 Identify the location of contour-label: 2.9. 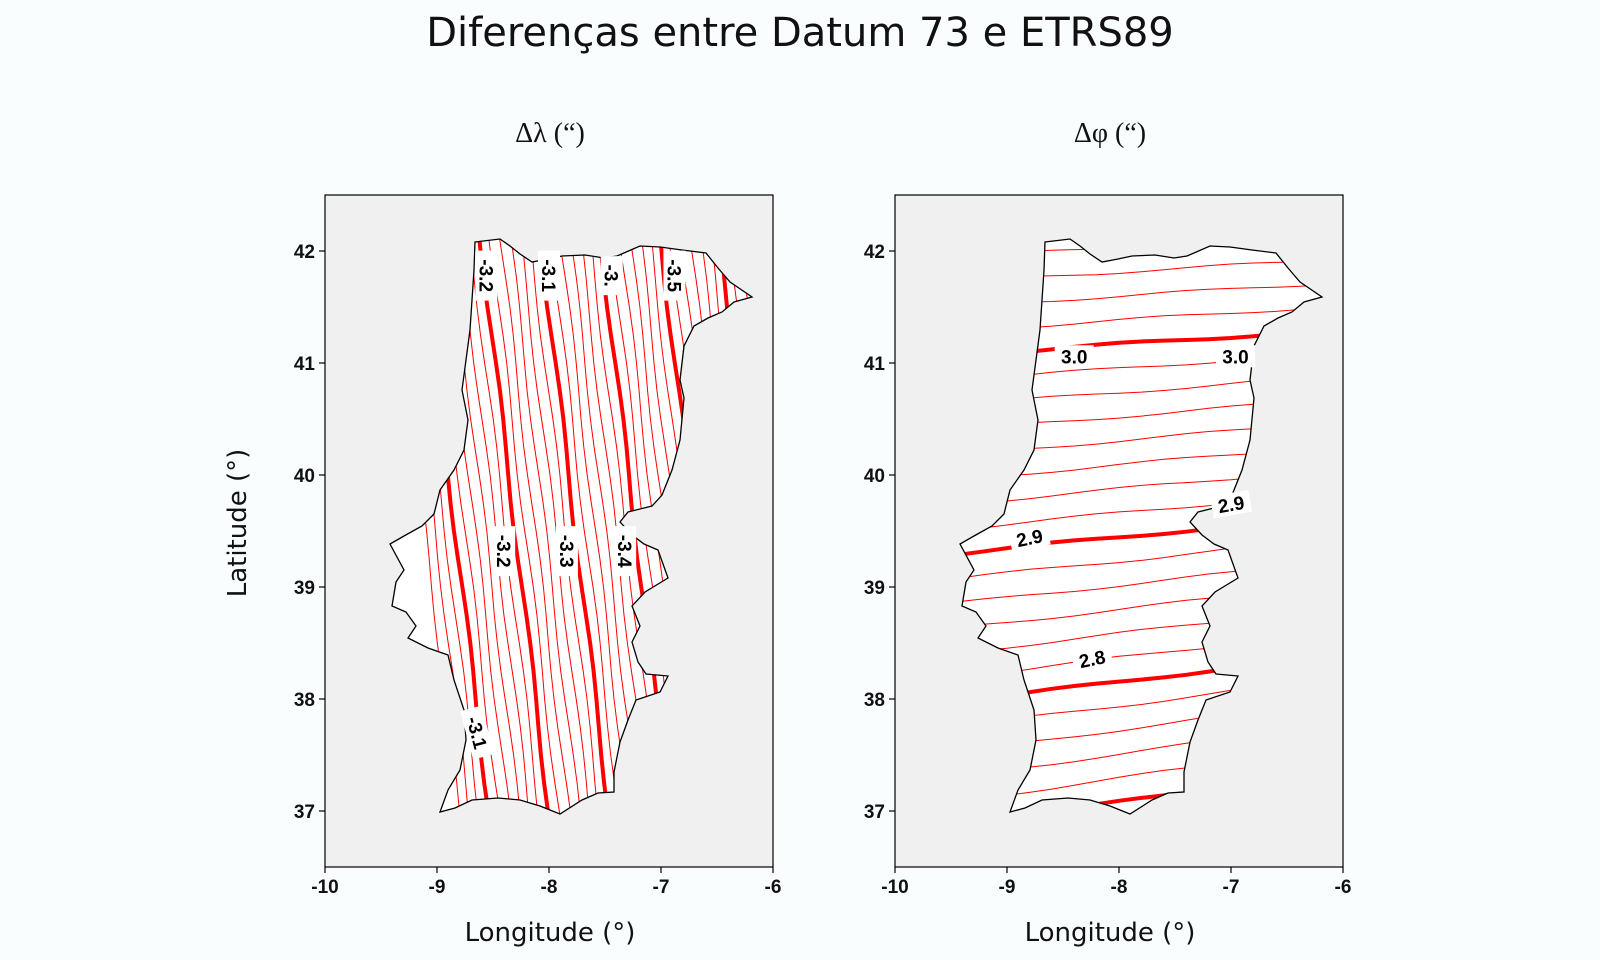
(1231, 504).